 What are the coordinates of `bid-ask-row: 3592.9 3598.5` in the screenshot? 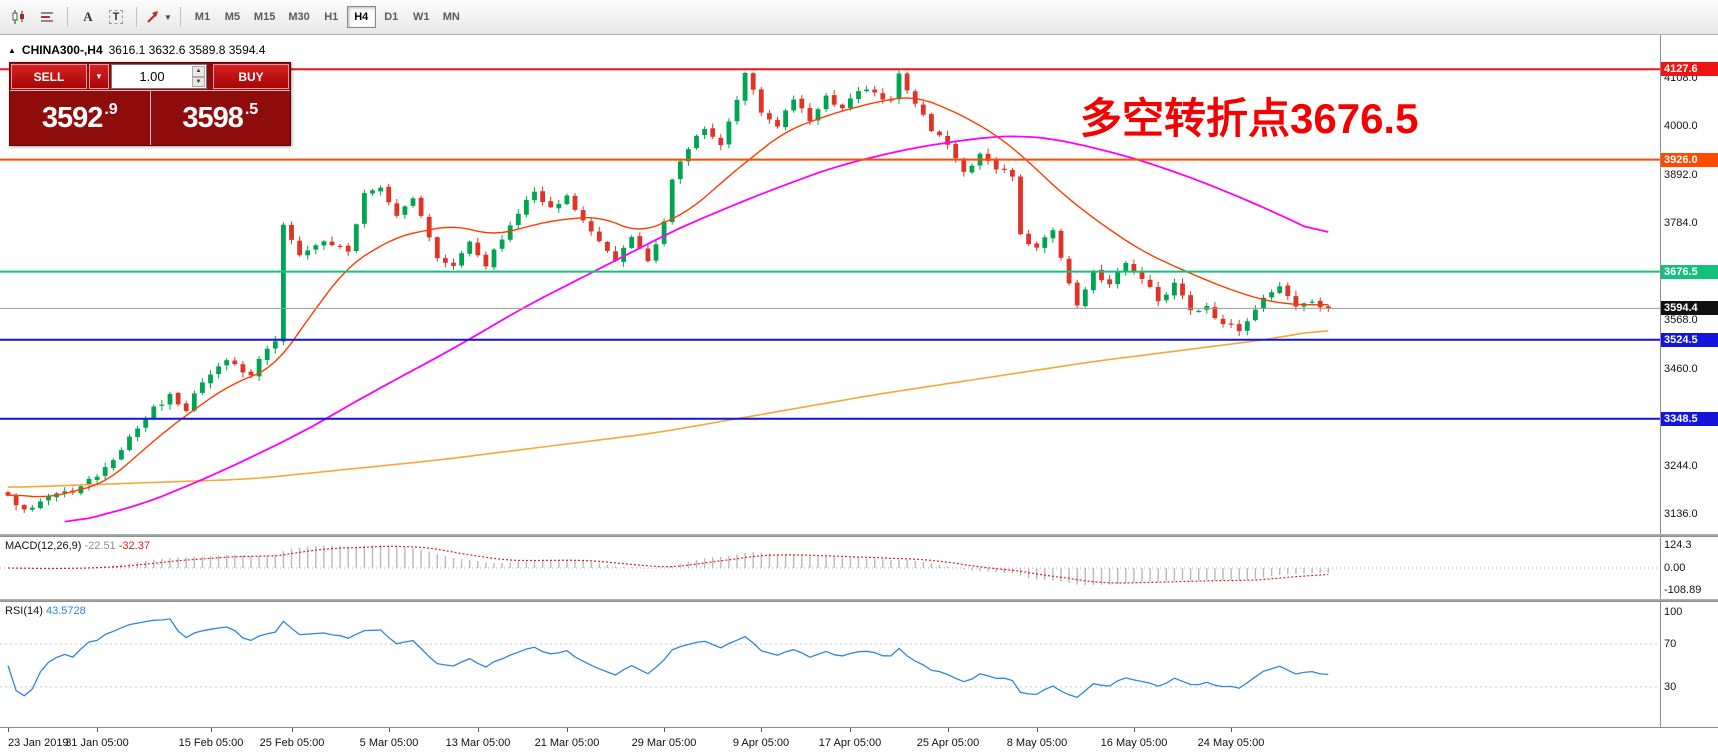 It's located at (150, 117).